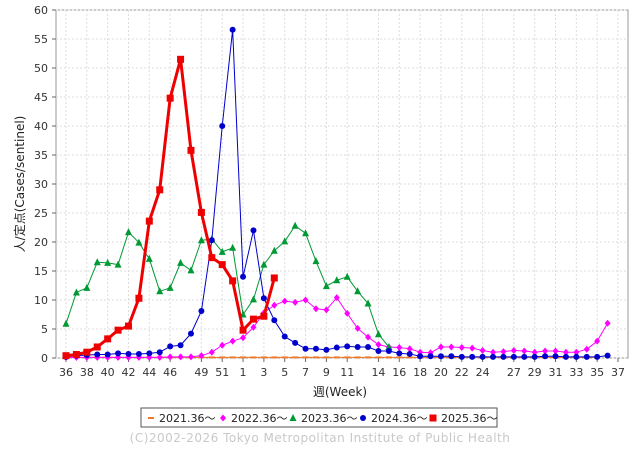 The width and height of the screenshot is (640, 450). I want to click on legend-label: 2025.36〜, so click(469, 418).